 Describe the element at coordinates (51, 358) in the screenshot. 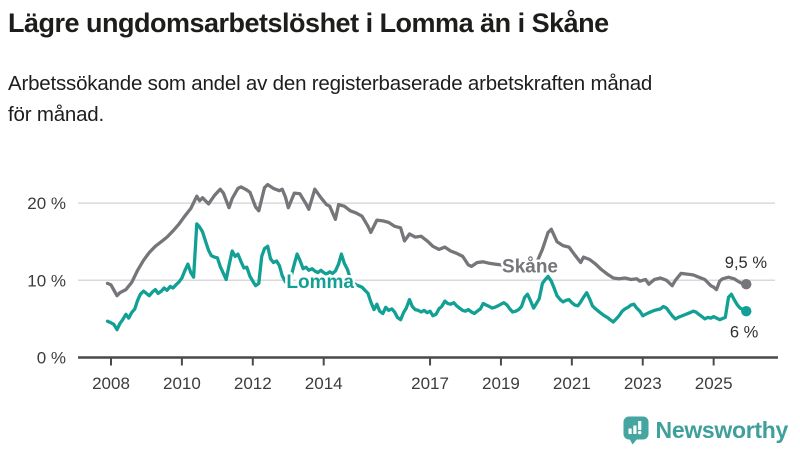

I see `y-axis-label: 0 %` at that location.